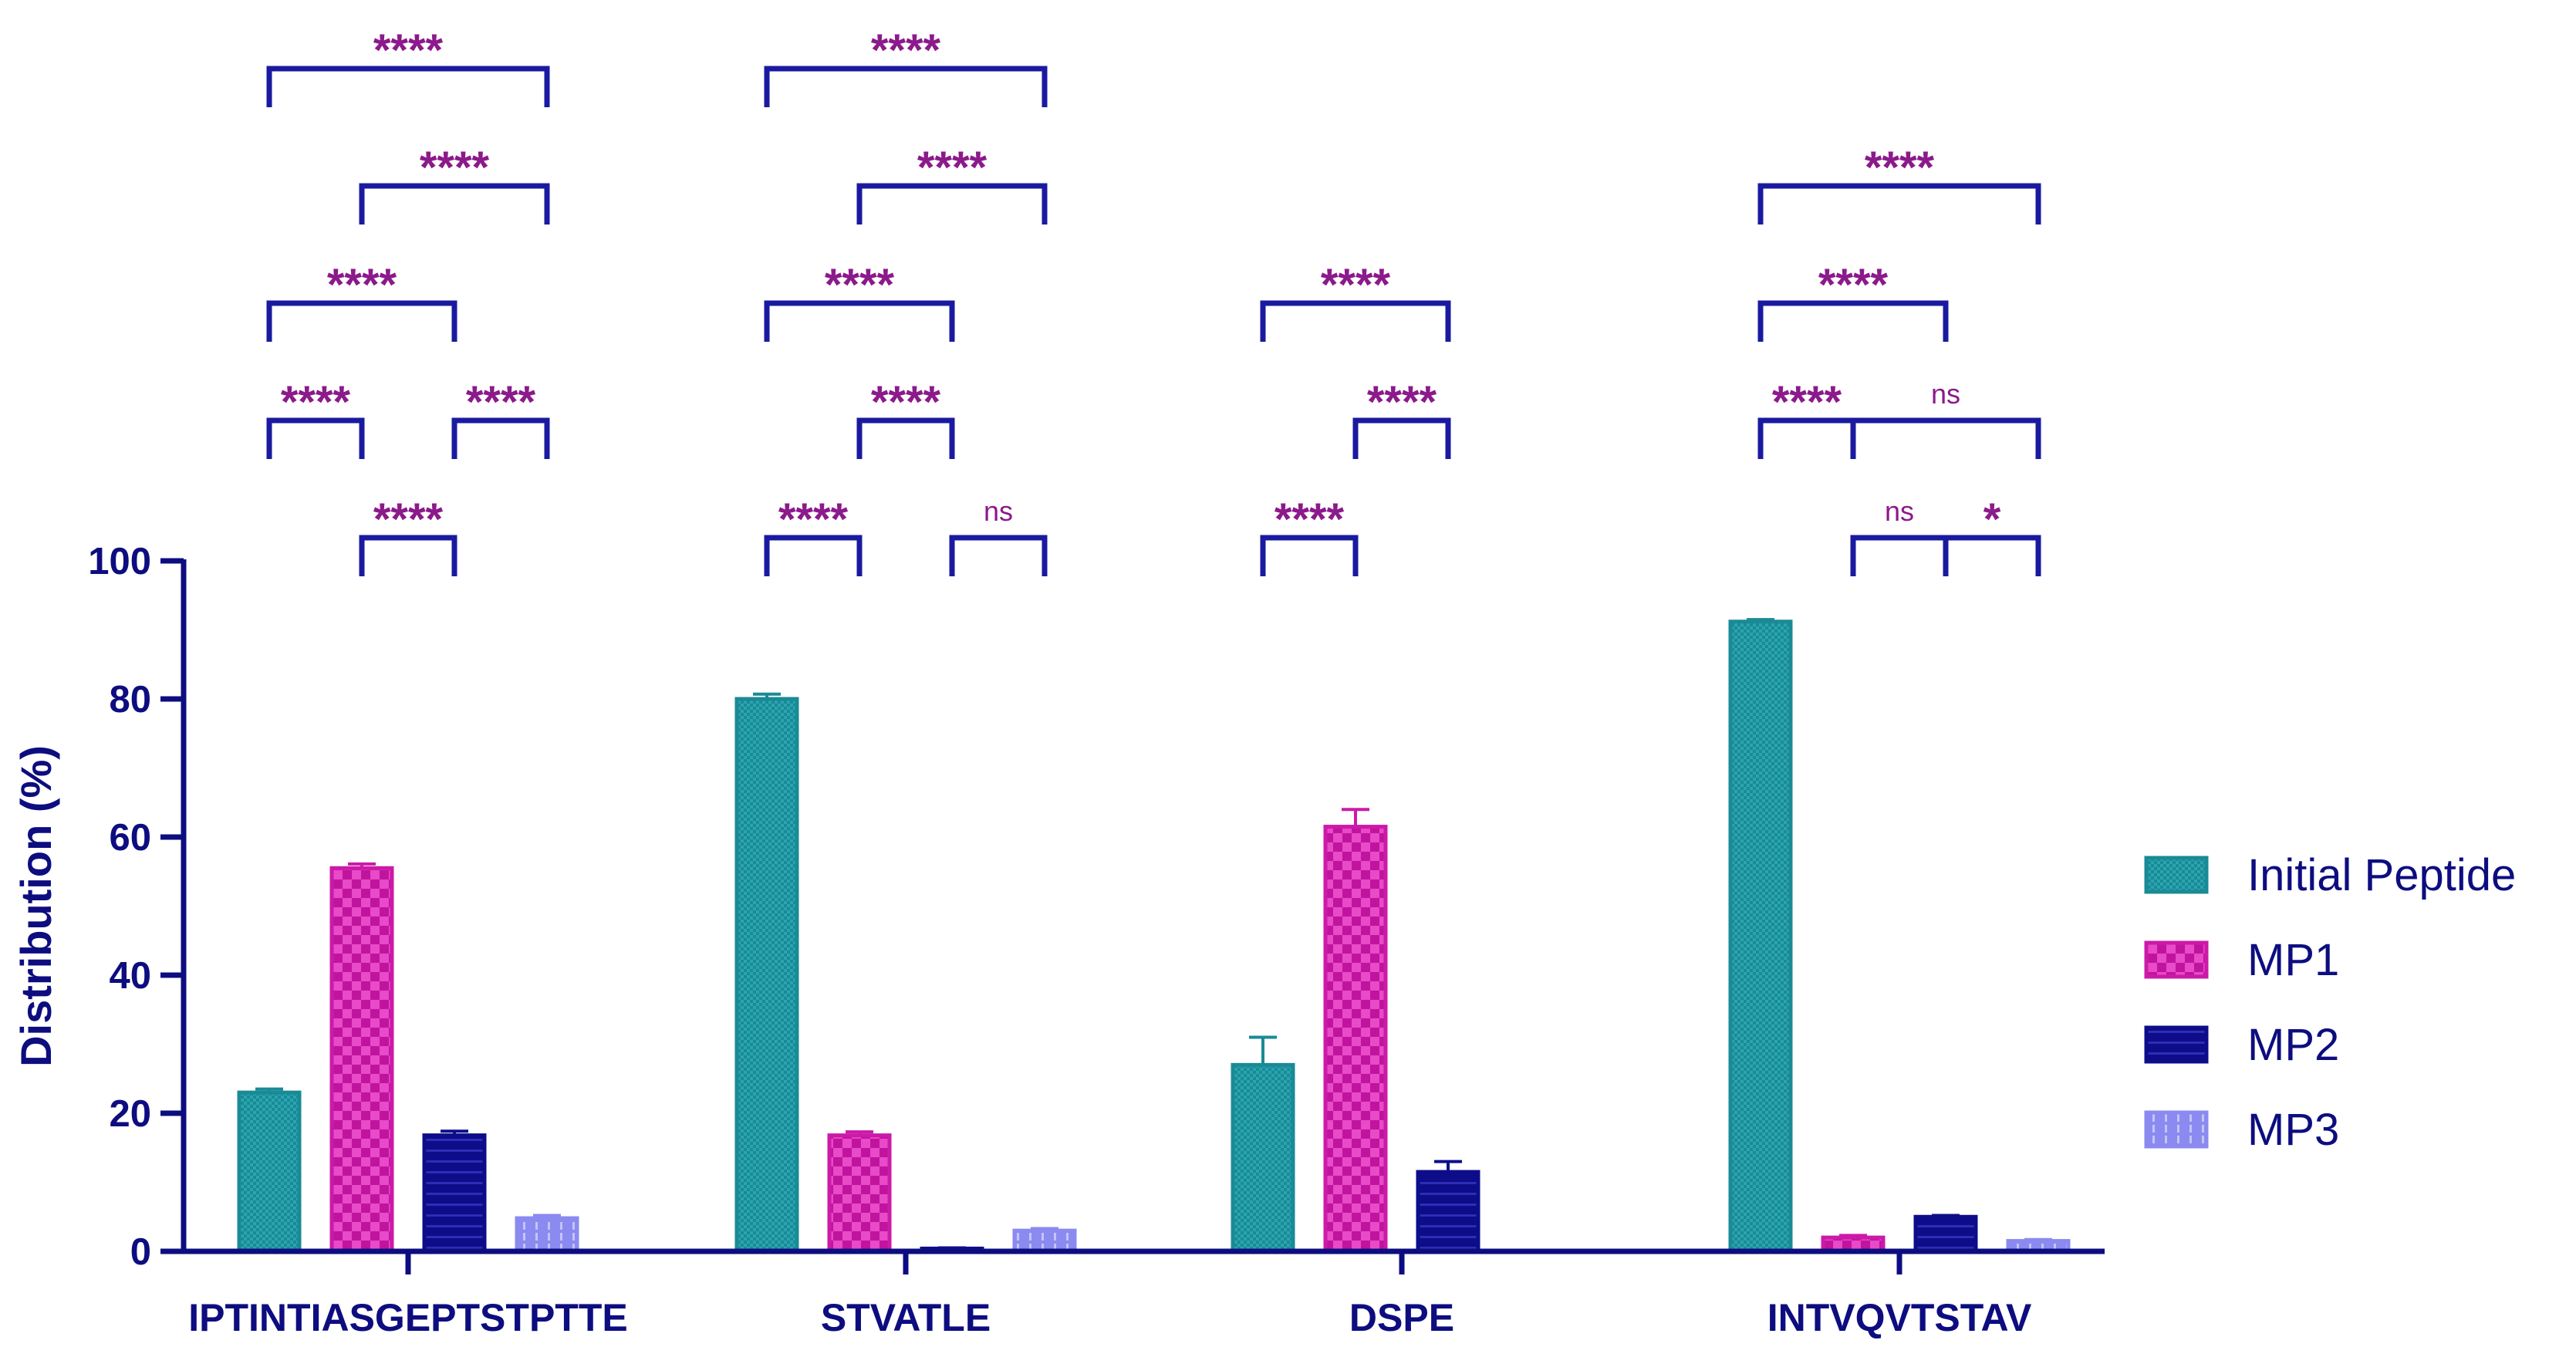 This screenshot has height=1347, width=2576. Describe the element at coordinates (906, 1318) in the screenshot. I see `x-tick-label: STVATLE` at that location.